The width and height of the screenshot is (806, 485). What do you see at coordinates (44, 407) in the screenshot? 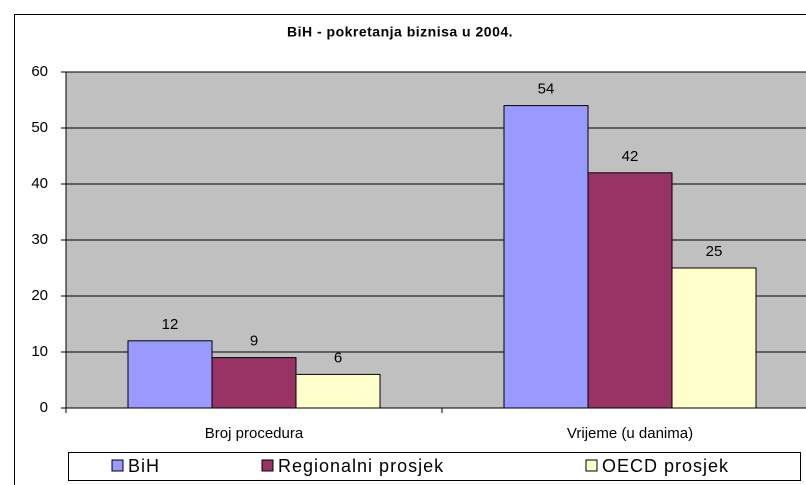
I see `y-tick-label: 0` at bounding box center [44, 407].